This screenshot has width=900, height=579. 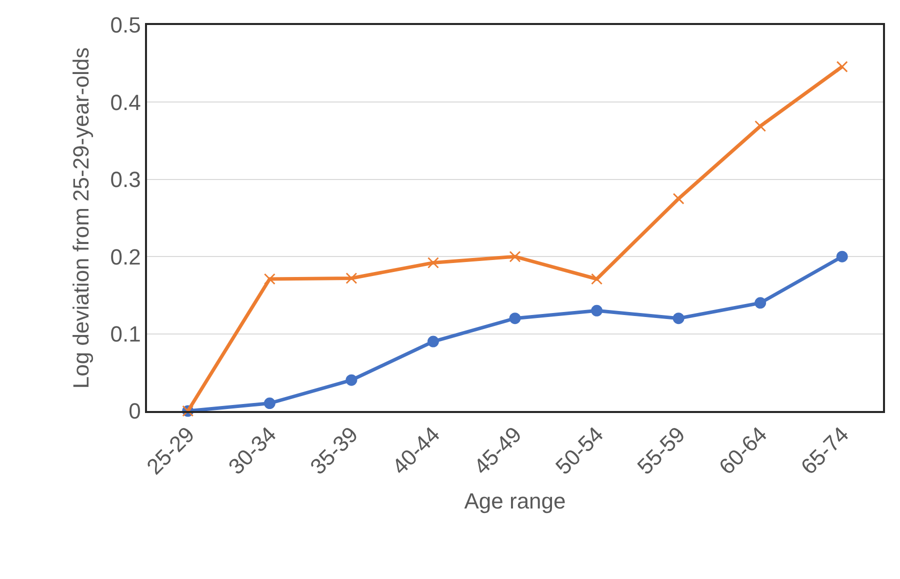 I want to click on y-tick-label: 0.3, so click(x=125, y=179).